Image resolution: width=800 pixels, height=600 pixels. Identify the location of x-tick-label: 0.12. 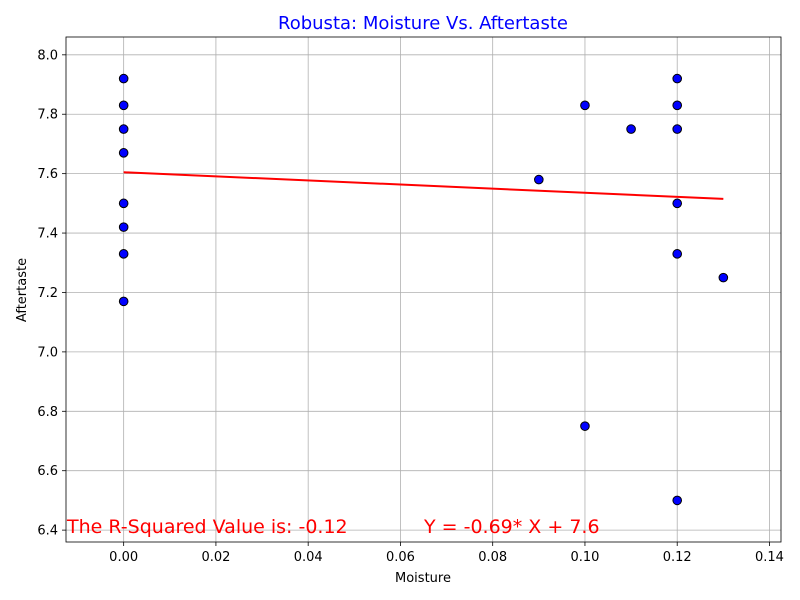
(677, 557).